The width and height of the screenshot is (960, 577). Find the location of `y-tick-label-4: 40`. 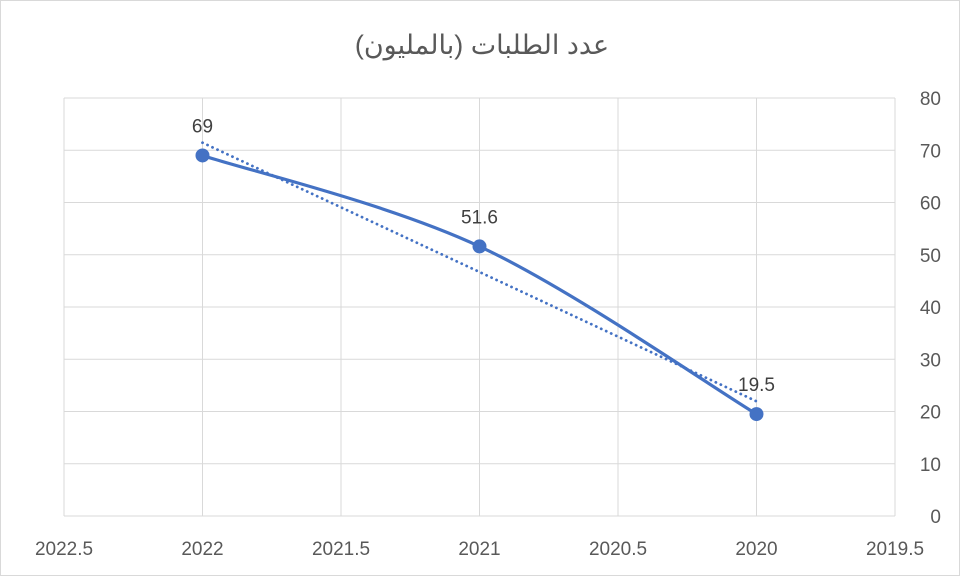

y-tick-label-4: 40 is located at coordinates (930, 308).